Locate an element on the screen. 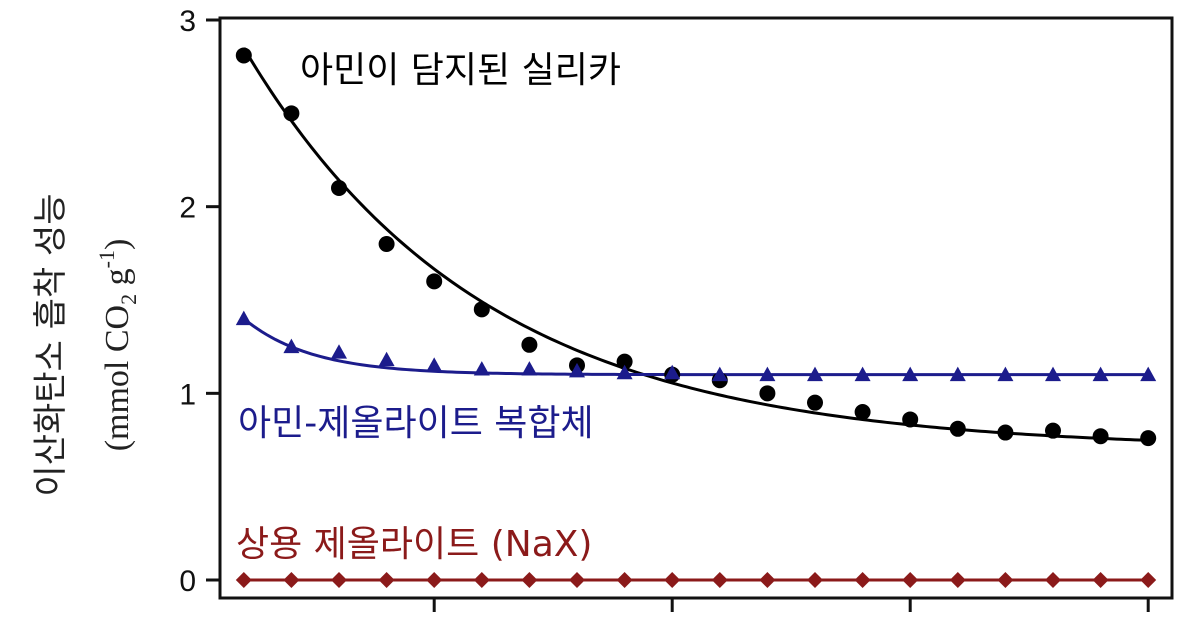 Image resolution: width=1200 pixels, height=630 pixels. series-label-amine-zeolite: 아민-제올라이트 복합체 is located at coordinates (416, 423).